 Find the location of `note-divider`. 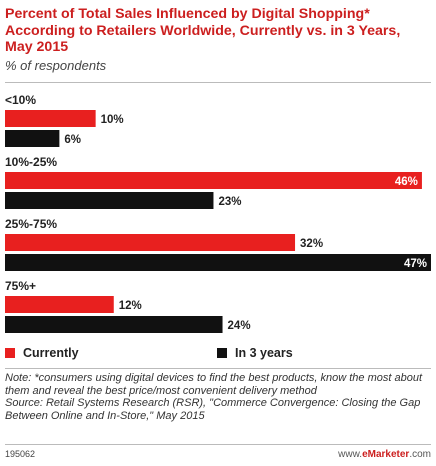

note-divider is located at coordinates (218, 368).